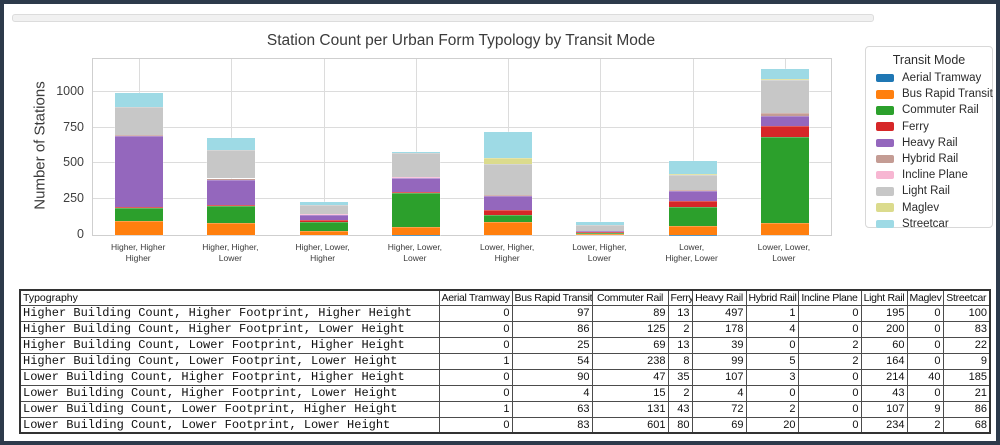  Describe the element at coordinates (680, 345) in the screenshot. I see `value-cell: 13` at that location.